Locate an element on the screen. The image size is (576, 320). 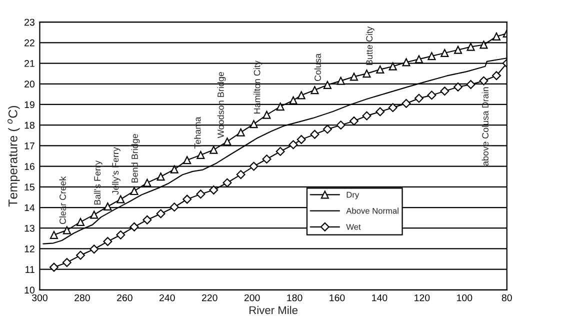
x-tick-label: 300 is located at coordinates (40, 298).